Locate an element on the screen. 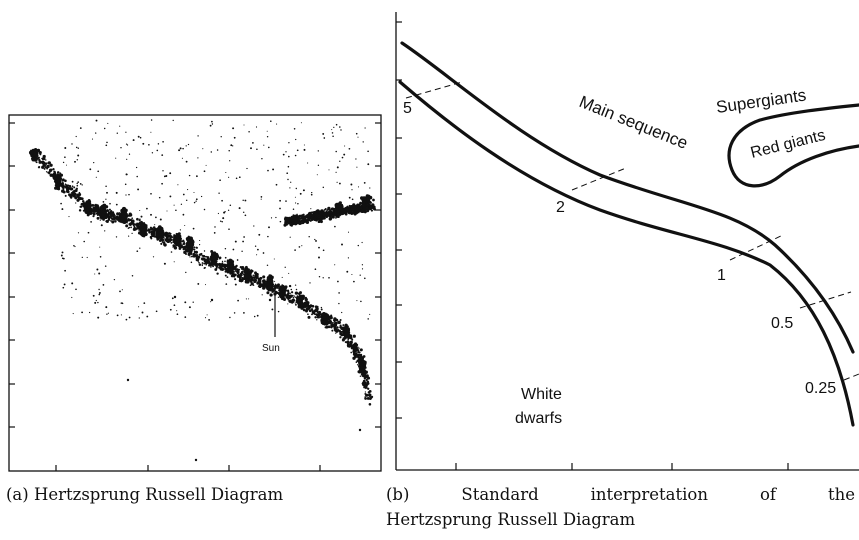 The height and width of the screenshot is (540, 859). panel-a-left-ticks is located at coordinates (12, 275).